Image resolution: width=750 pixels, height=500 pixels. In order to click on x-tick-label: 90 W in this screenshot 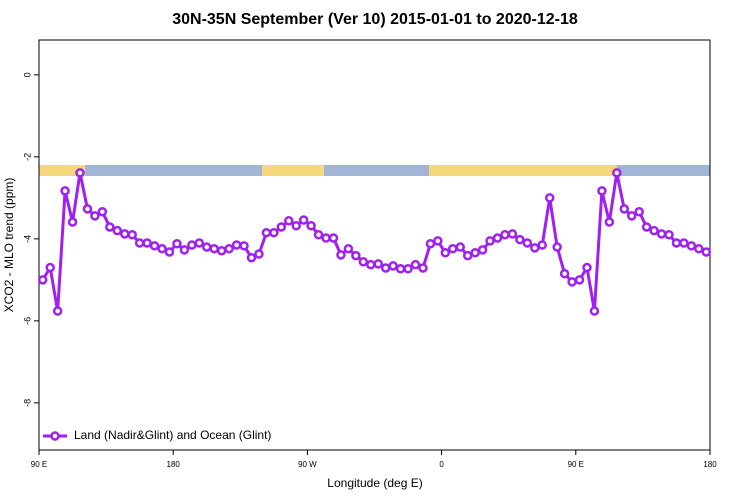, I will do `click(307, 464)`.